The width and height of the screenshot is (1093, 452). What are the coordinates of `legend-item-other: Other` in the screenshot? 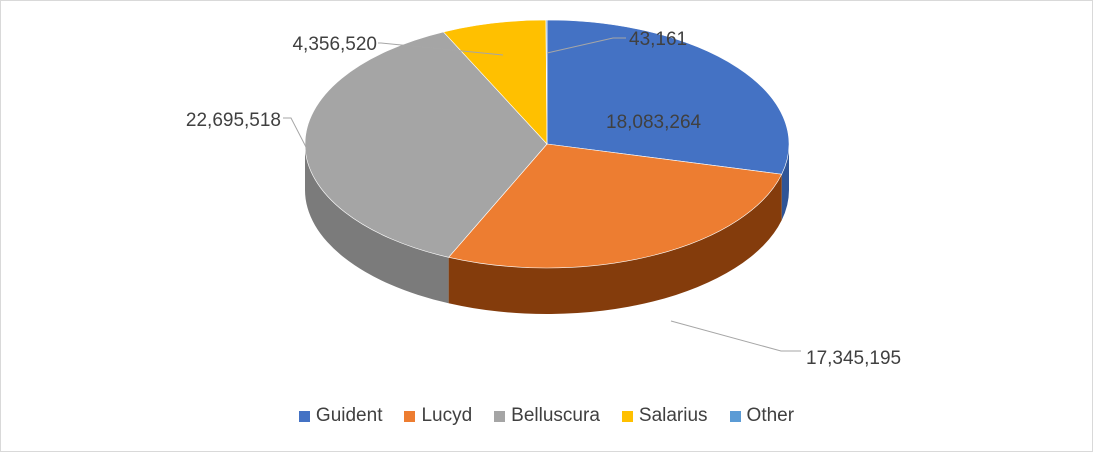 It's located at (762, 416).